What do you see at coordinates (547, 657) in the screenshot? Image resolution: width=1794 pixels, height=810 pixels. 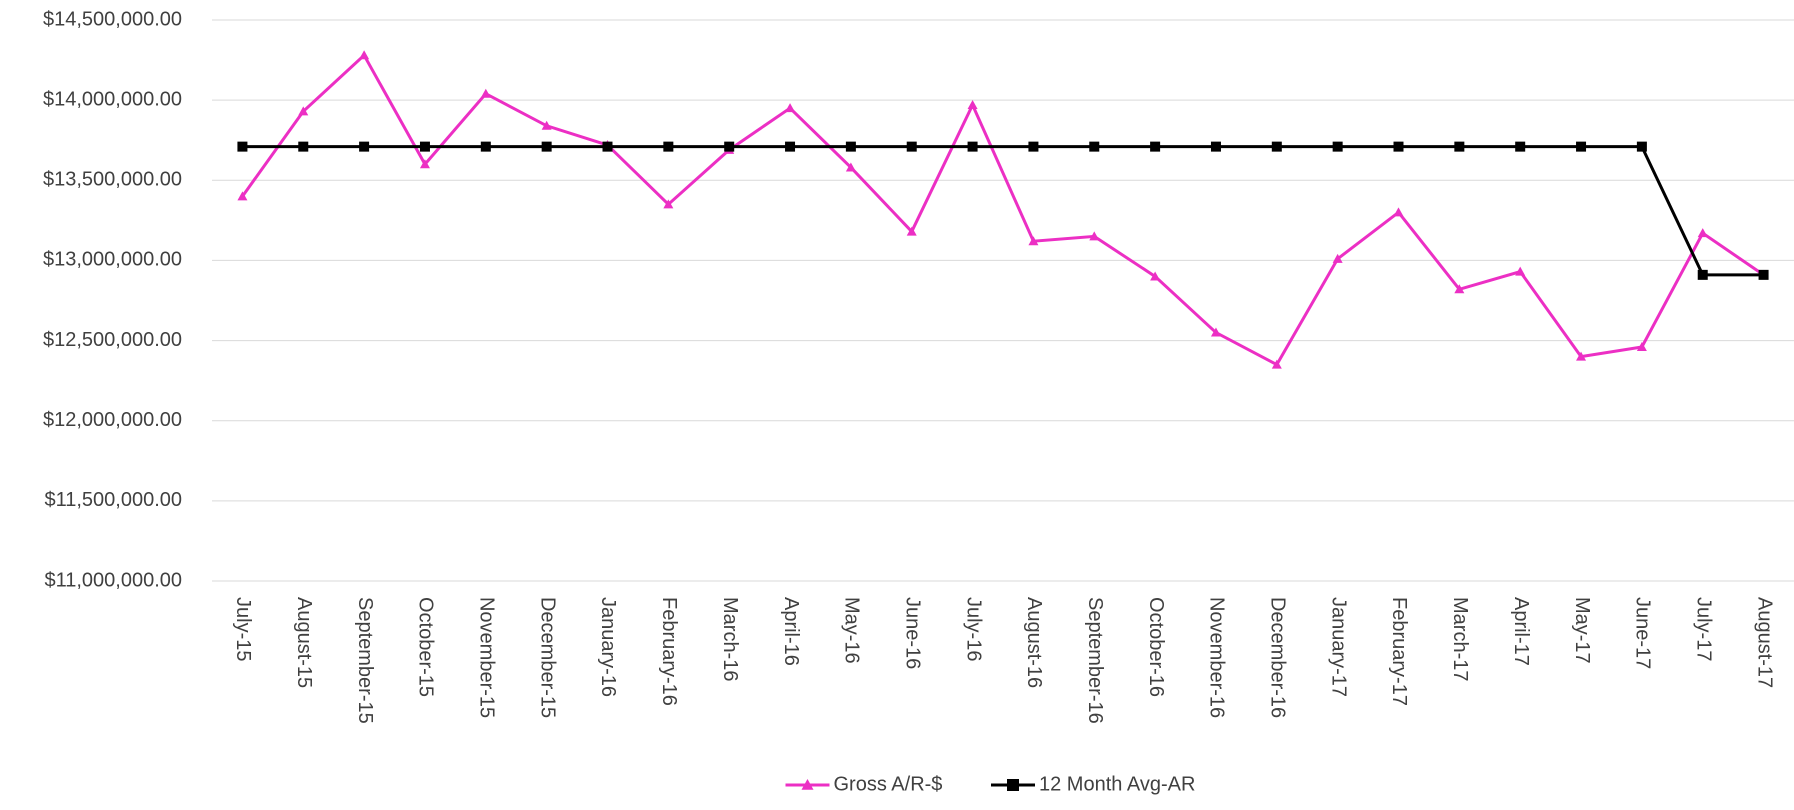 I see `x-tick-label: December-15` at bounding box center [547, 657].